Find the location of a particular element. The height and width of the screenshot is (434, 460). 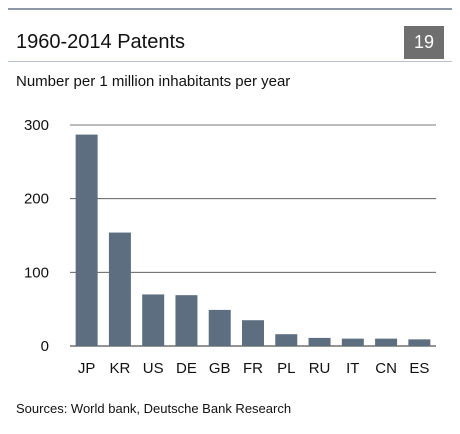

x-tick-label: CN is located at coordinates (386, 368).